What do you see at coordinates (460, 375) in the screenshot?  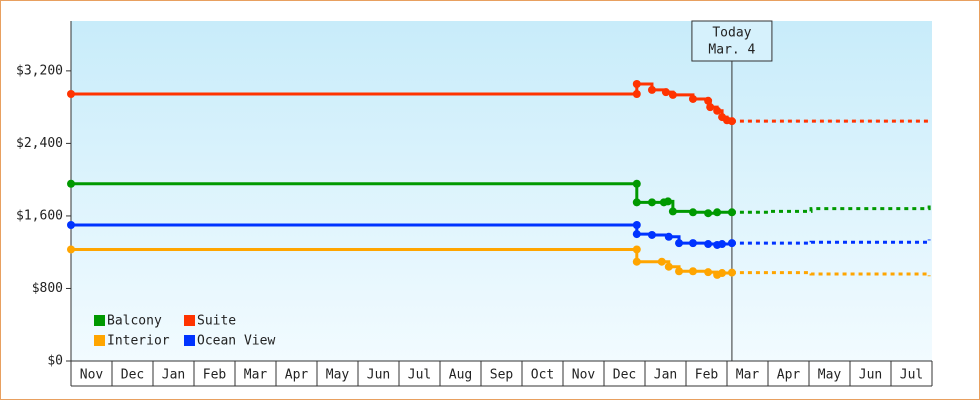 I see `x-tick-label: Aug` at bounding box center [460, 375].